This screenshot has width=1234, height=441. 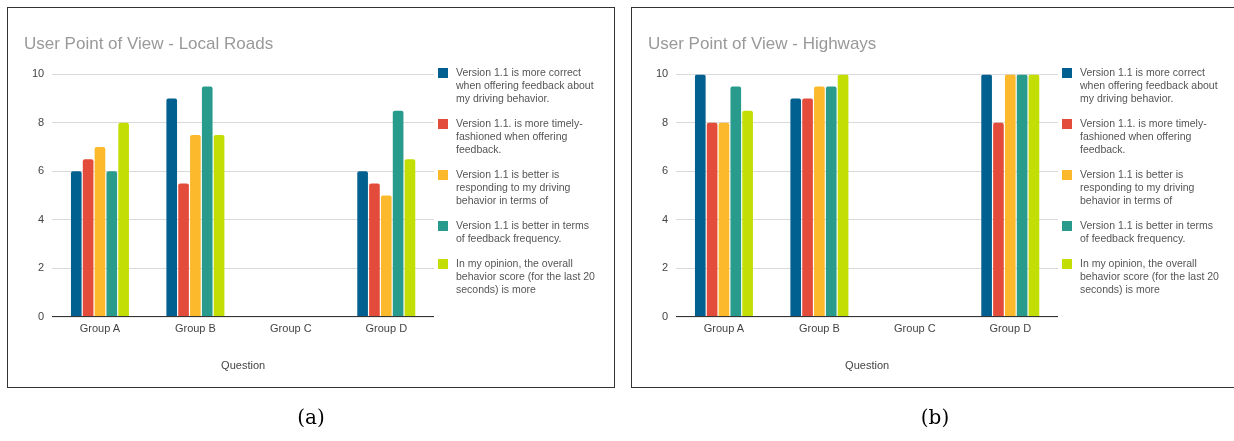 I want to click on text: (a), so click(x=311, y=417).